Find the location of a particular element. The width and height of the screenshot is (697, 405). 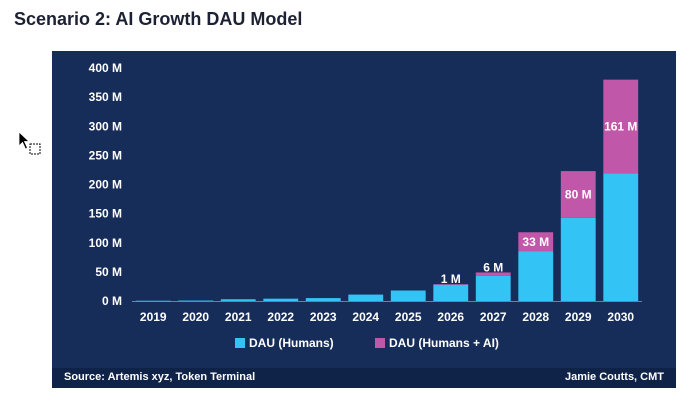

bar-humans-2022 is located at coordinates (281, 299).